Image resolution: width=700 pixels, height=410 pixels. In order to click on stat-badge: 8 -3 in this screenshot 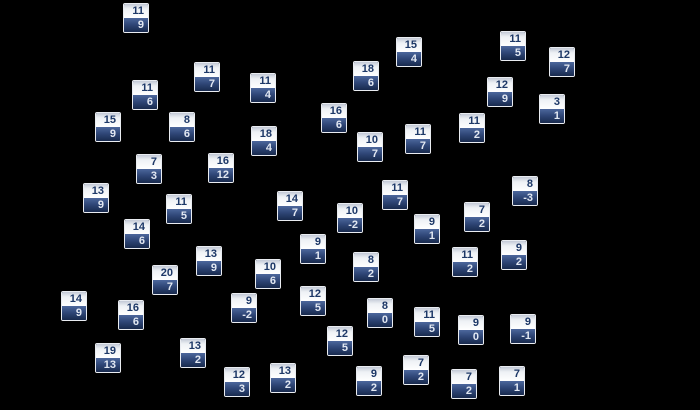, I will do `click(525, 191)`.